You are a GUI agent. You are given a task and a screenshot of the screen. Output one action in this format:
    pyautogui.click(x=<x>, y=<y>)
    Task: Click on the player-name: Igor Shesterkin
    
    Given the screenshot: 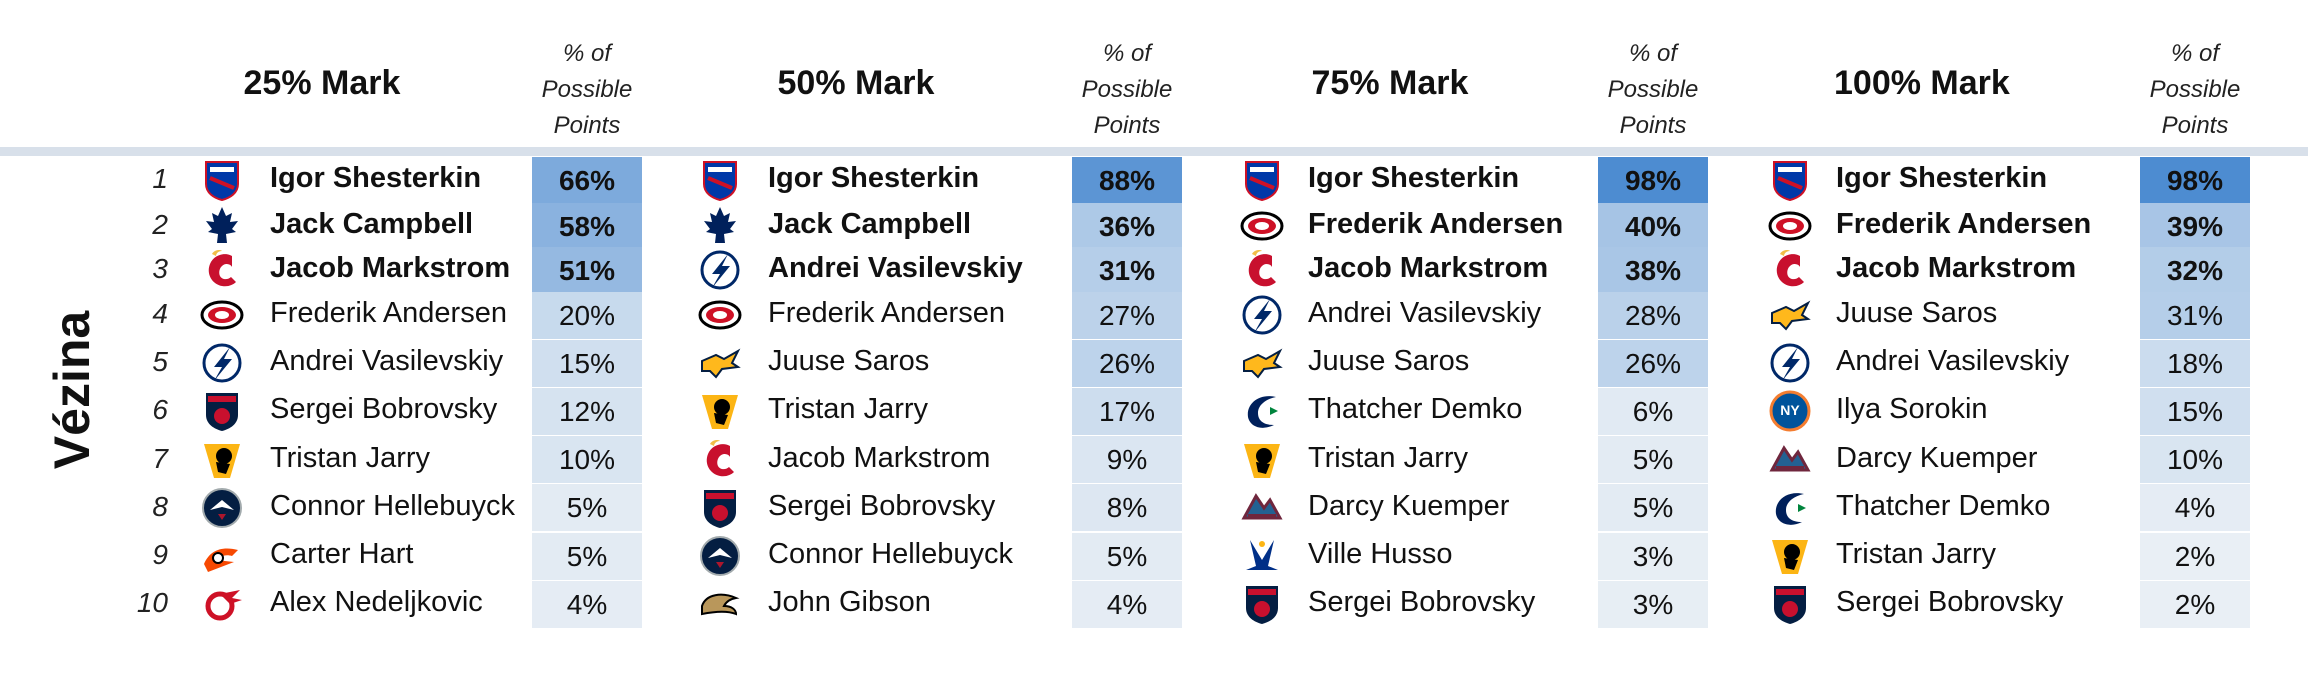 What is the action you would take?
    pyautogui.click(x=376, y=178)
    